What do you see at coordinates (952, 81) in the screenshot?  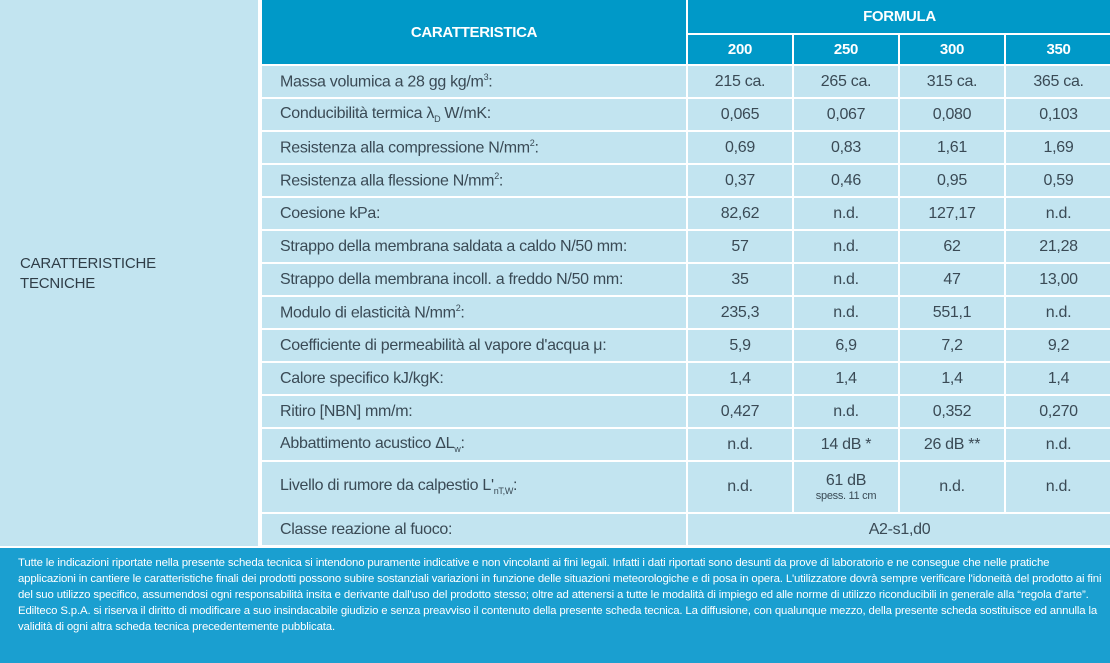 I see `row-value: 315 ca.` at bounding box center [952, 81].